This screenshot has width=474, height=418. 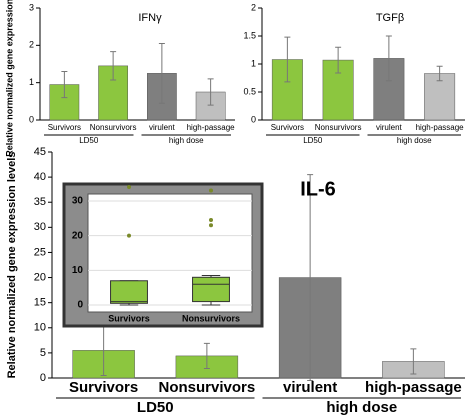 I want to click on y-tick-label: 45, so click(x=40, y=152).